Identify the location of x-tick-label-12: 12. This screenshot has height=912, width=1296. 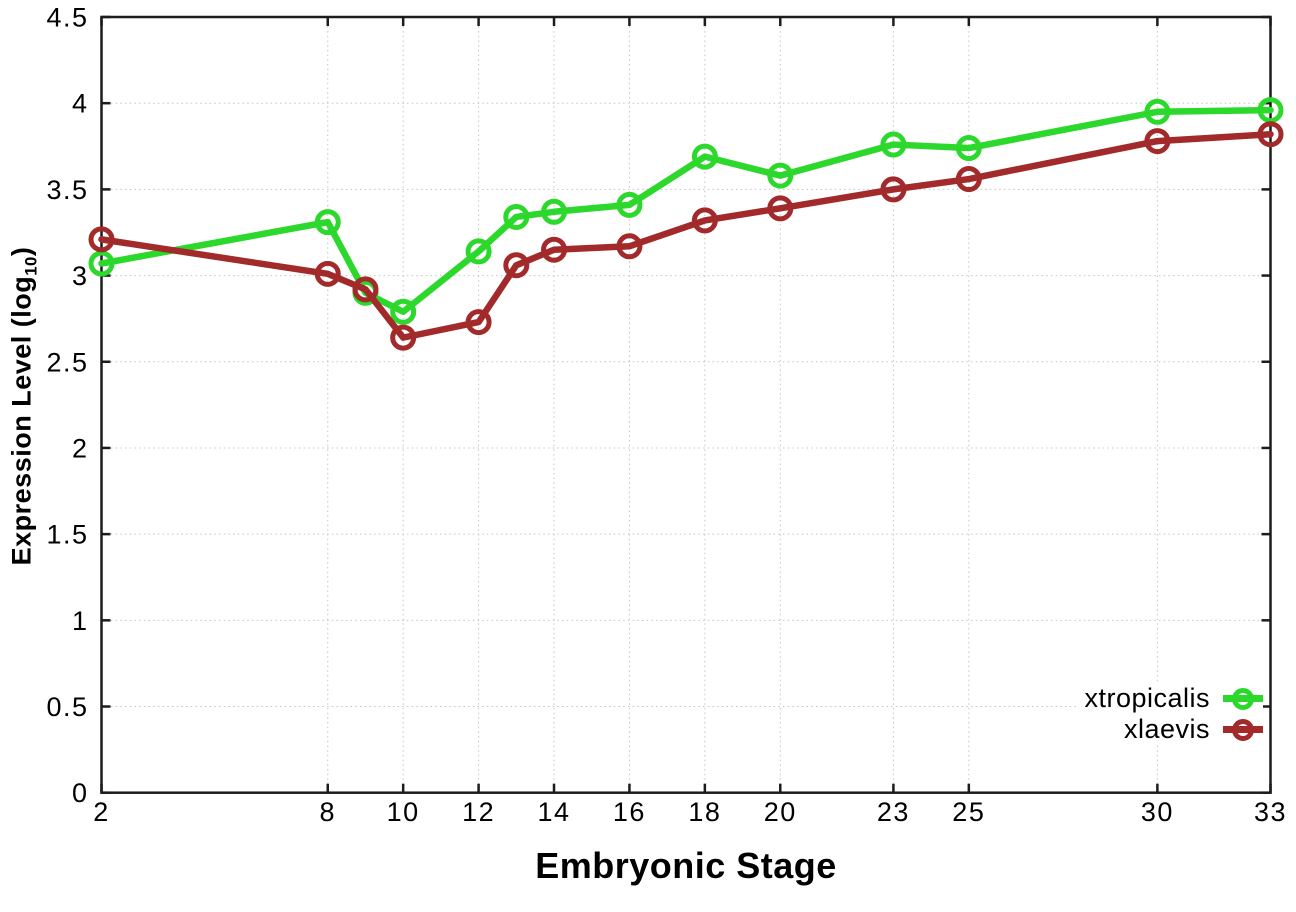
(478, 812).